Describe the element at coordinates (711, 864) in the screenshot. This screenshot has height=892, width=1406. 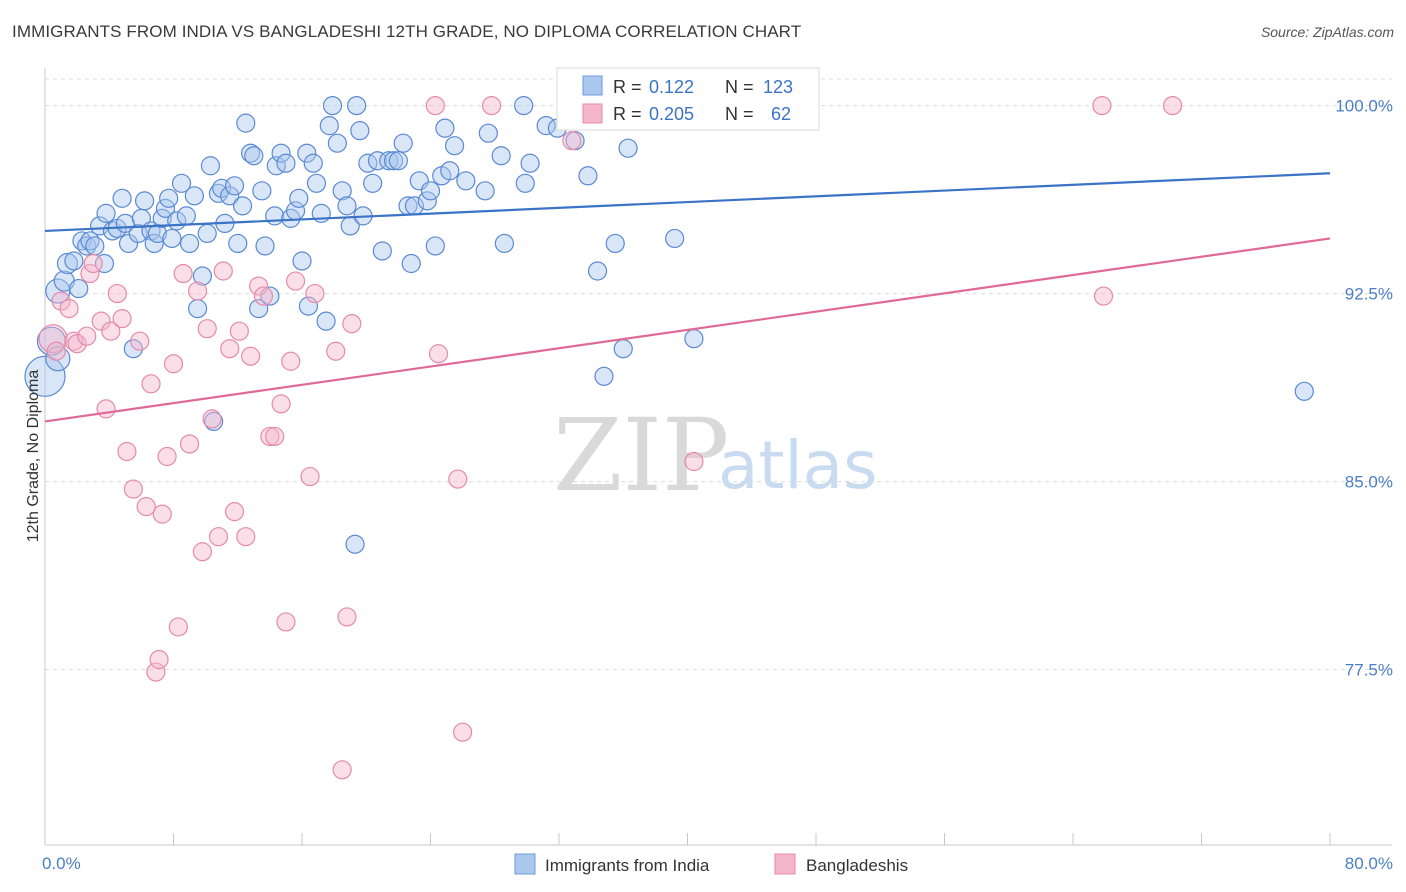
I see `bottom-legend: Immigrants from India Bangladeshis` at that location.